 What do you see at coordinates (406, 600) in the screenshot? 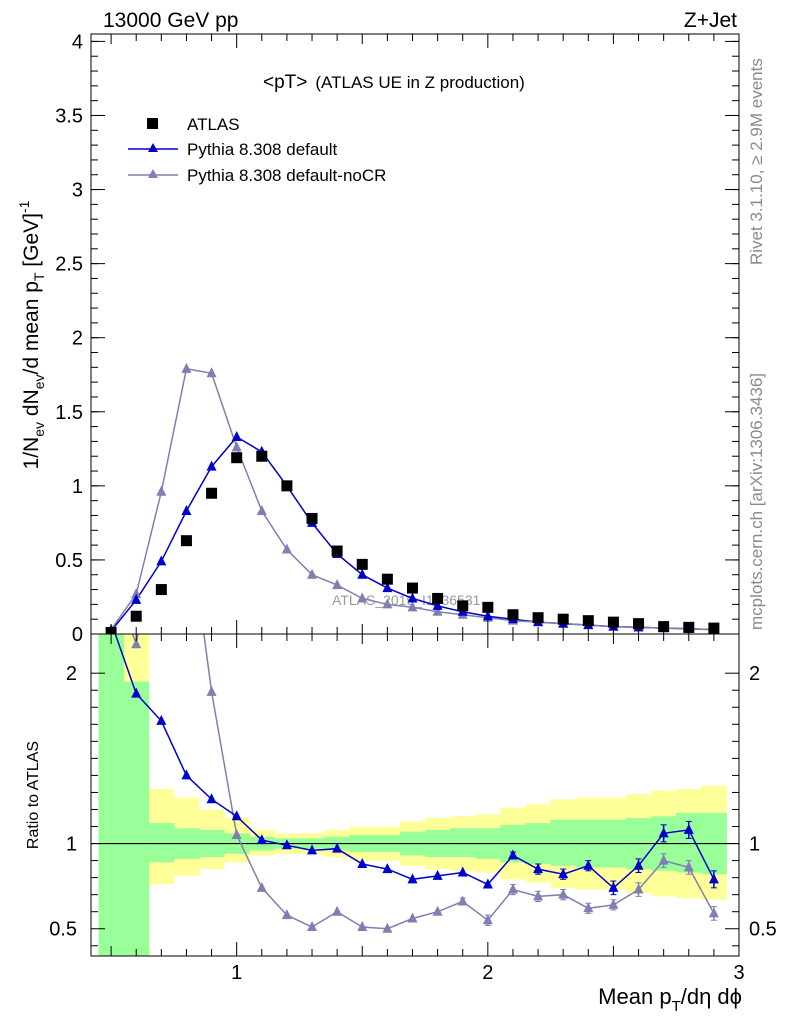
I see `analysis-watermark: ATLAS_2019_I1736531` at bounding box center [406, 600].